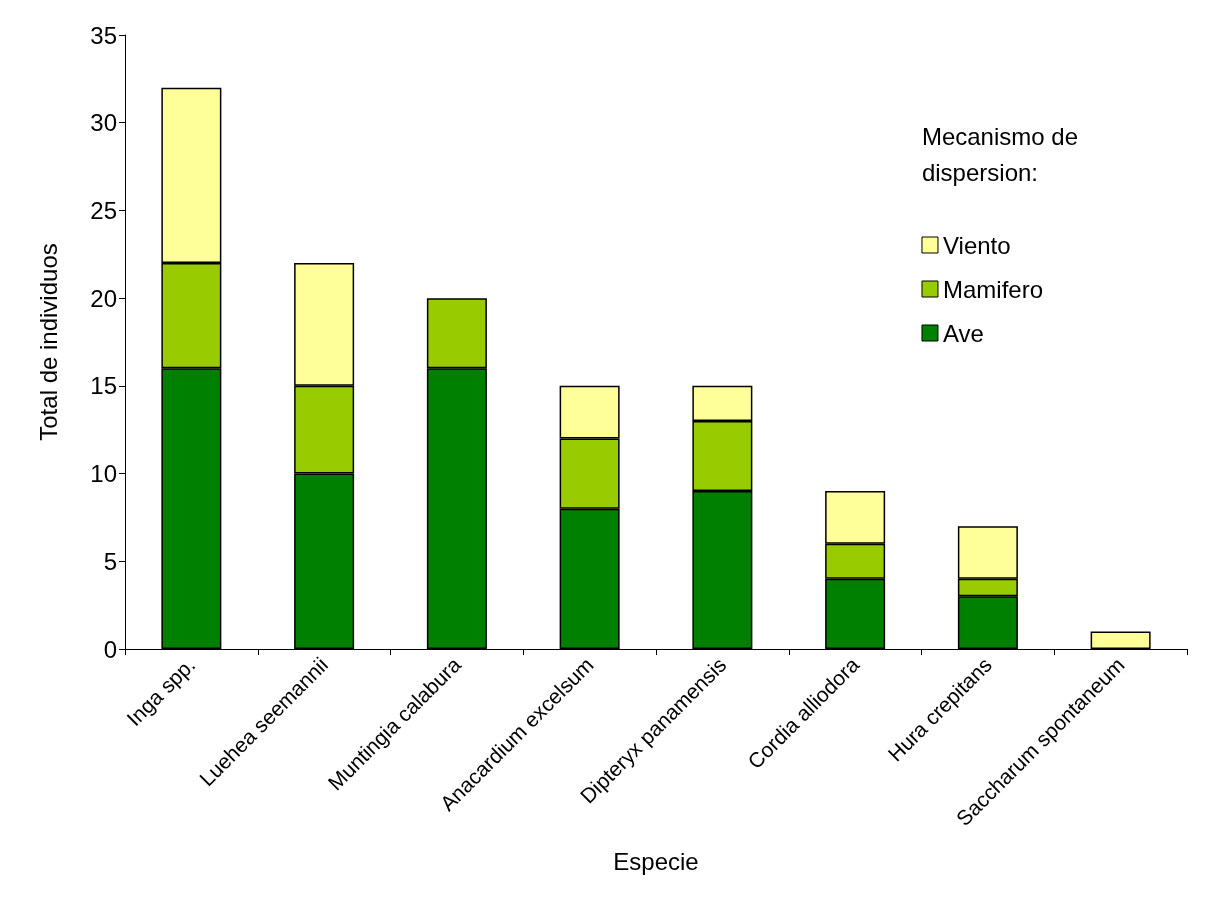 The width and height of the screenshot is (1206, 903). What do you see at coordinates (963, 333) in the screenshot?
I see `legend-label: Ave` at bounding box center [963, 333].